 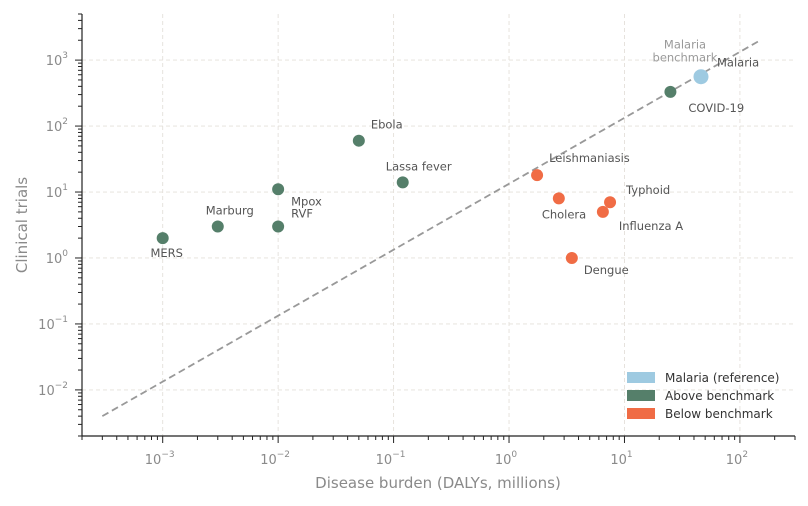 I want to click on point-influenza-a, so click(x=602, y=211).